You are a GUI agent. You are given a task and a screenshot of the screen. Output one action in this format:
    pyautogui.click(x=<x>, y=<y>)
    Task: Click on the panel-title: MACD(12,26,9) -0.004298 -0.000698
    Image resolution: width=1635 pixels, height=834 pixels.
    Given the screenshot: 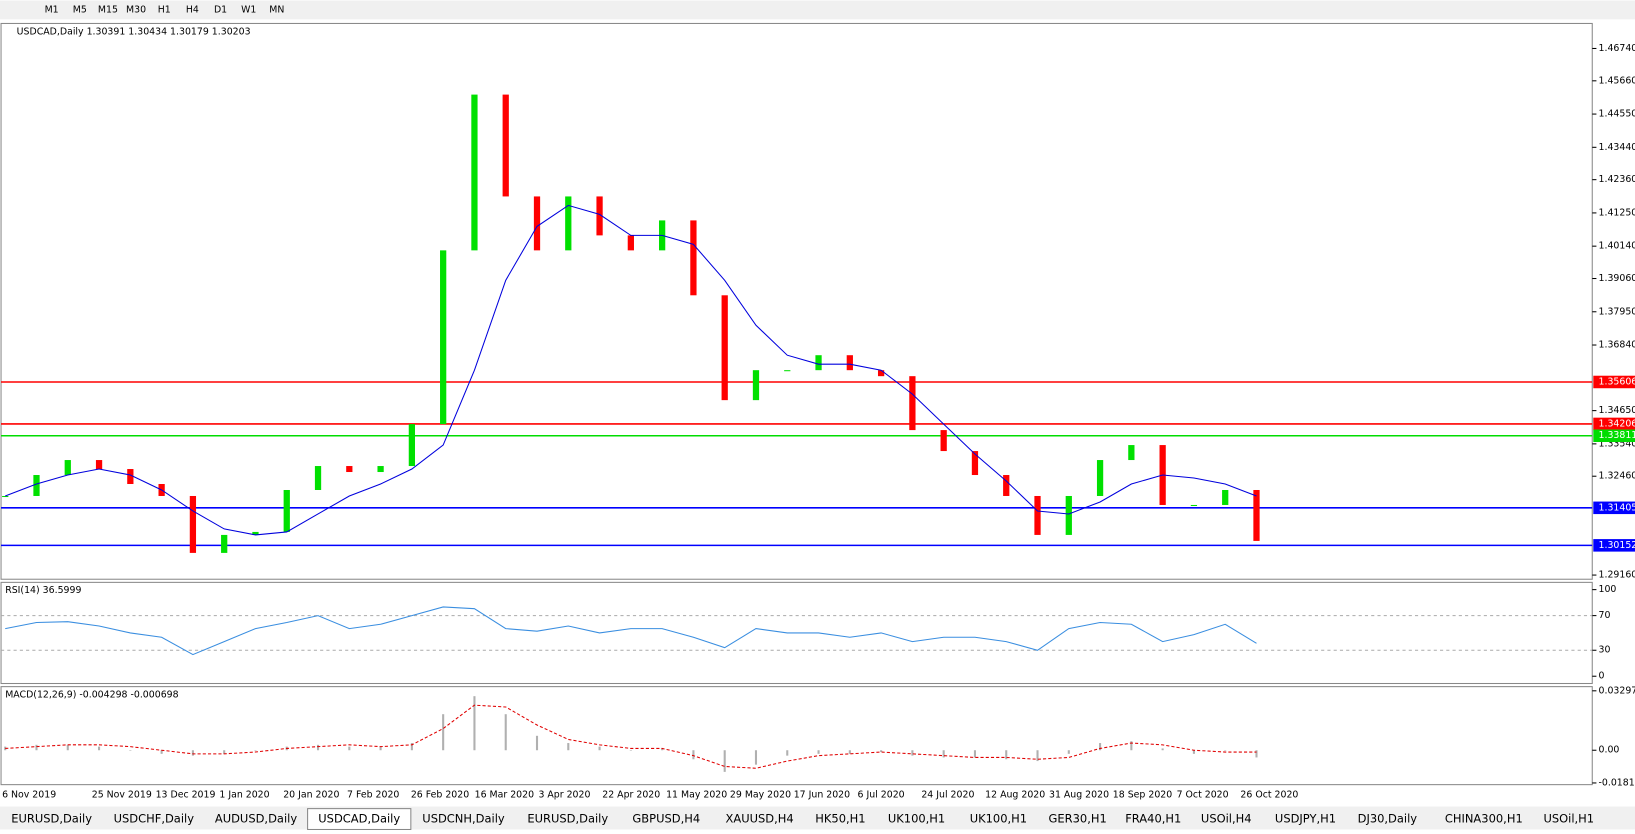 What is the action you would take?
    pyautogui.click(x=91, y=694)
    